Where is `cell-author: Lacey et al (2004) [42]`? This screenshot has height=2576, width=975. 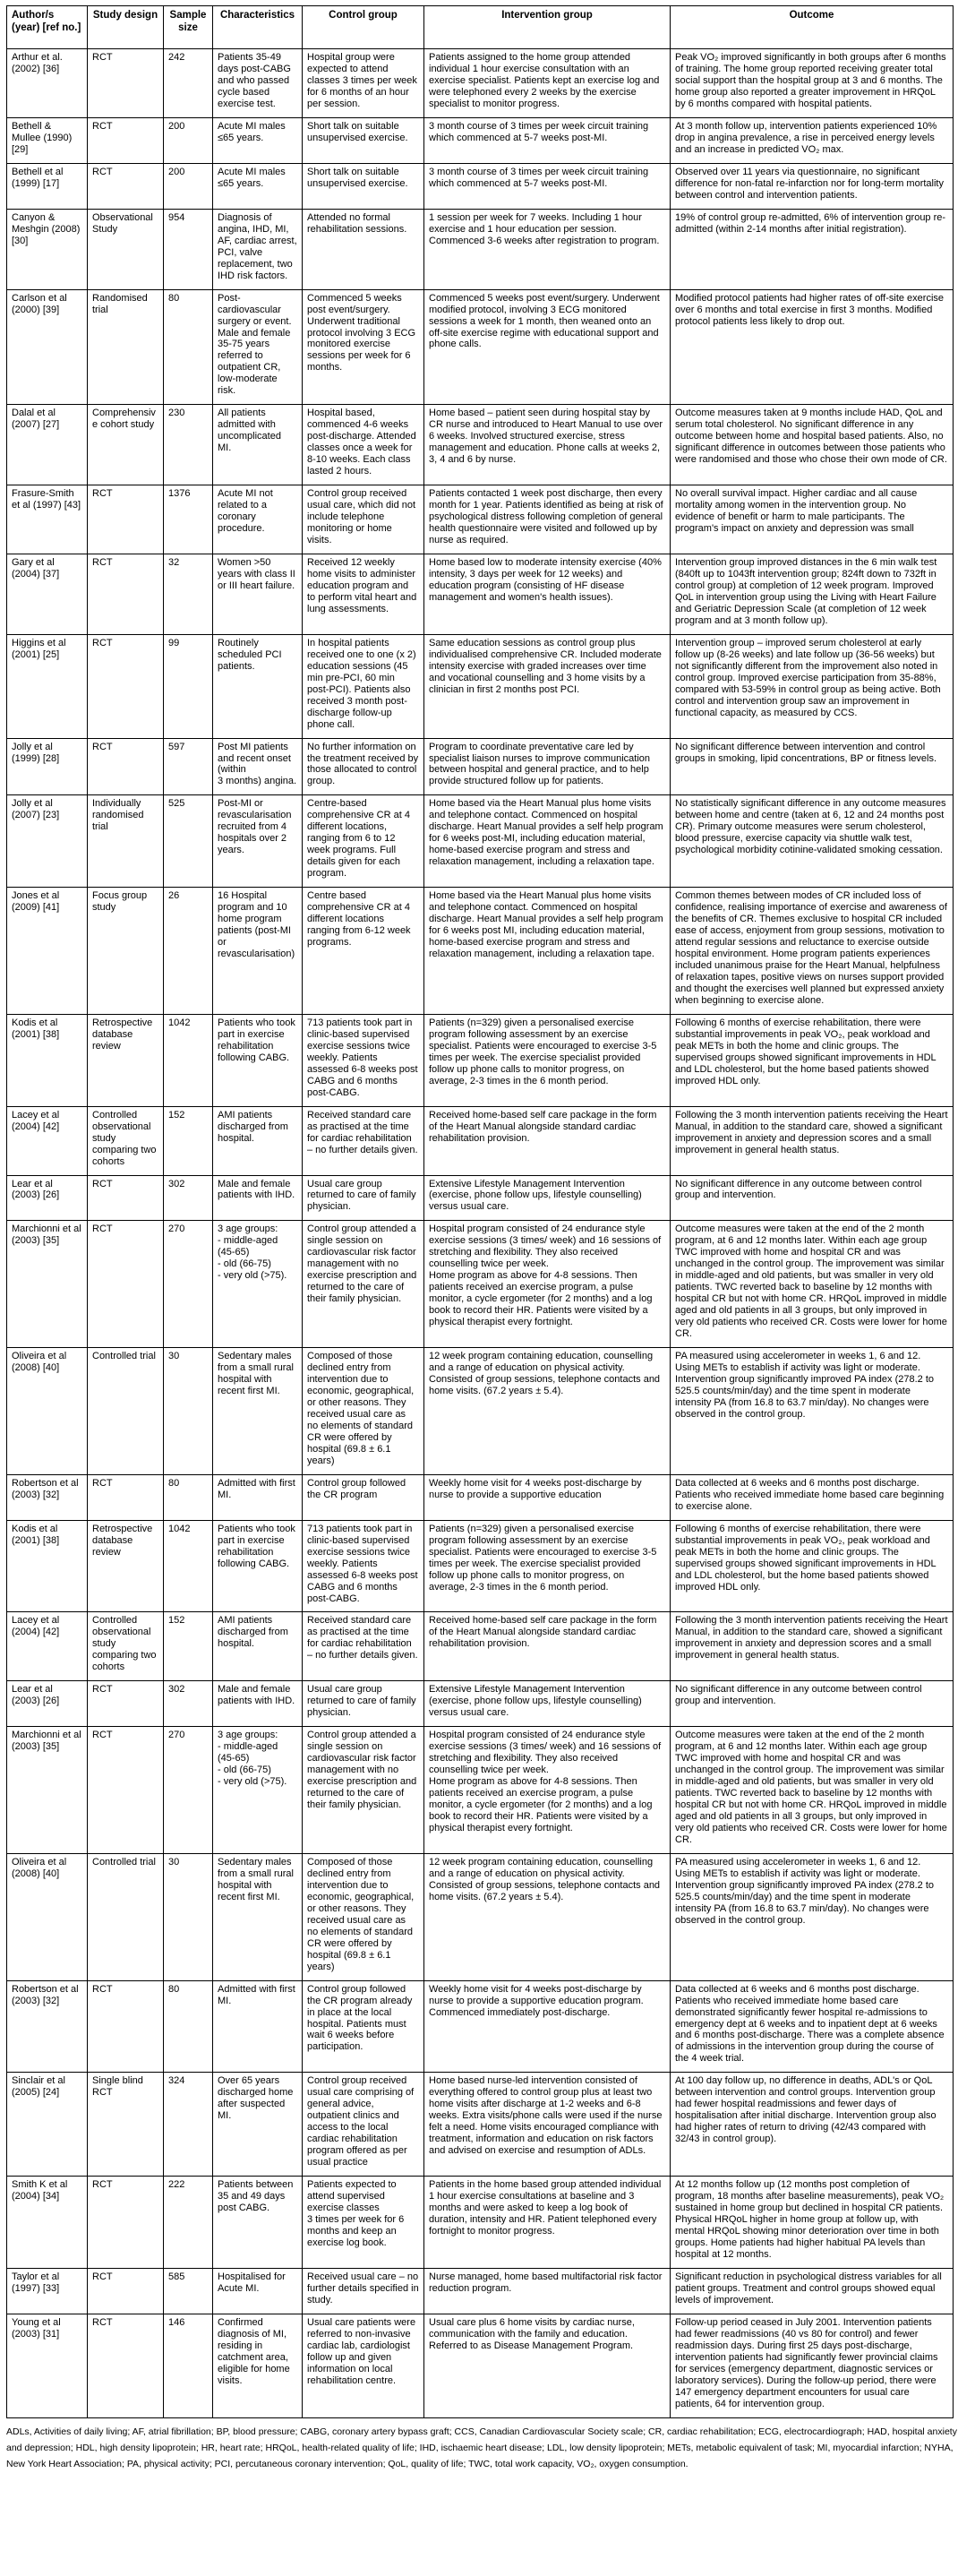 cell-author: Lacey et al (2004) [42] is located at coordinates (47, 1140).